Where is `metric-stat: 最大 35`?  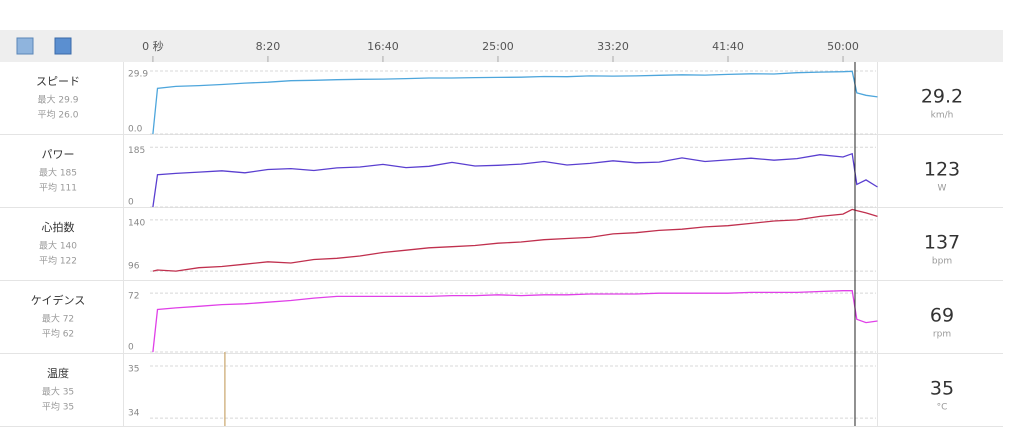 metric-stat: 最大 35 is located at coordinates (58, 392).